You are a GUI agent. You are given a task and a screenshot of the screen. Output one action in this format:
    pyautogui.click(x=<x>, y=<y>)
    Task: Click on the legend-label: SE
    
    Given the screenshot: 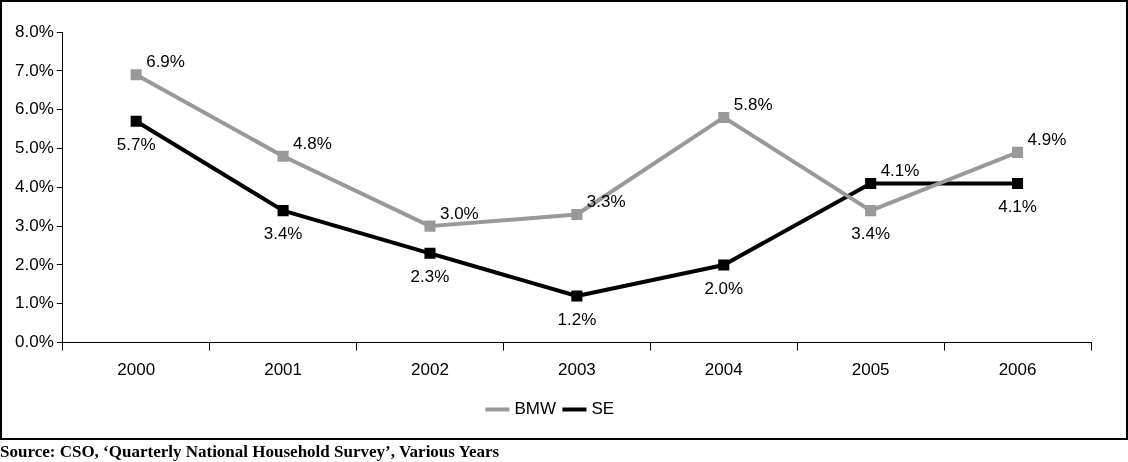 What is the action you would take?
    pyautogui.click(x=603, y=409)
    